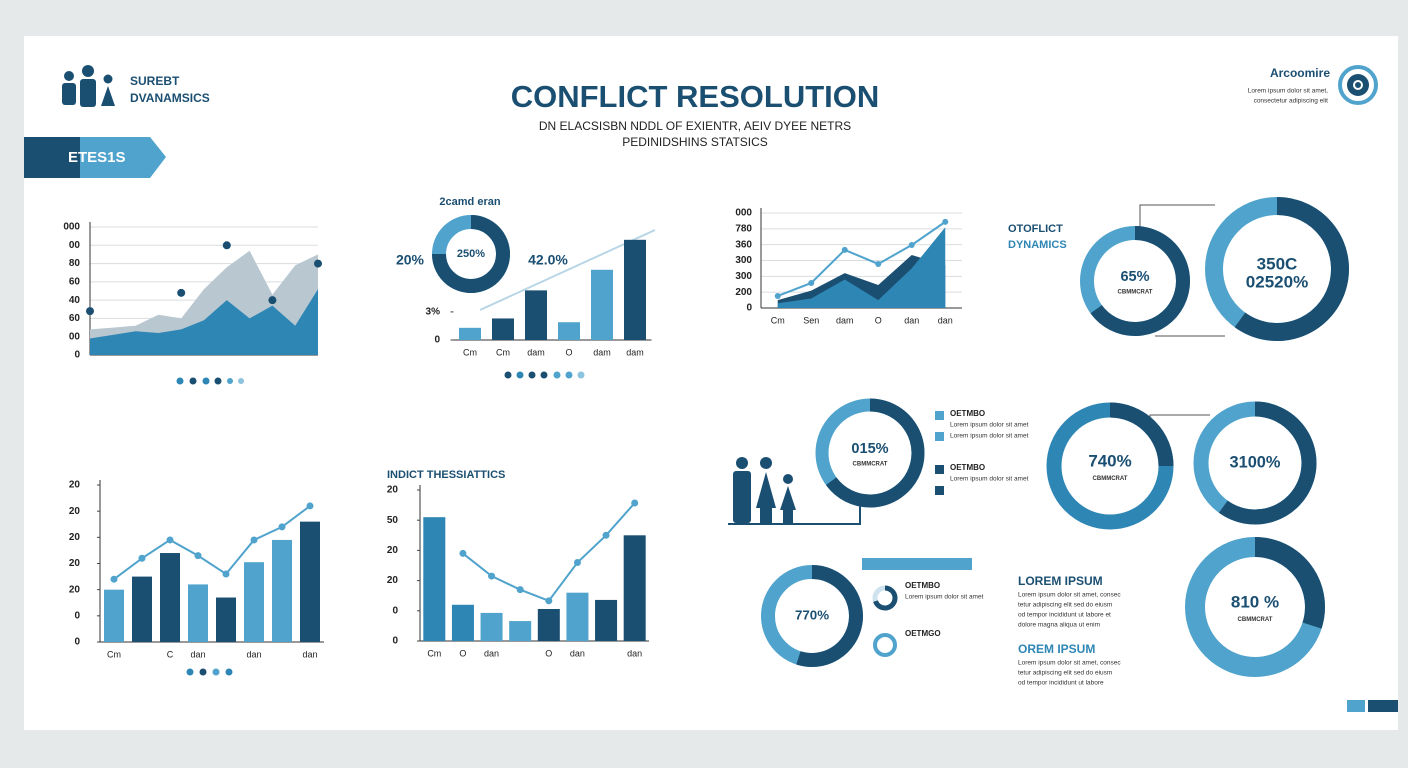 This screenshot has height=768, width=1408. What do you see at coordinates (1065, 673) in the screenshot?
I see `block-line: tetur adipiscing elit sed do eiusm` at bounding box center [1065, 673].